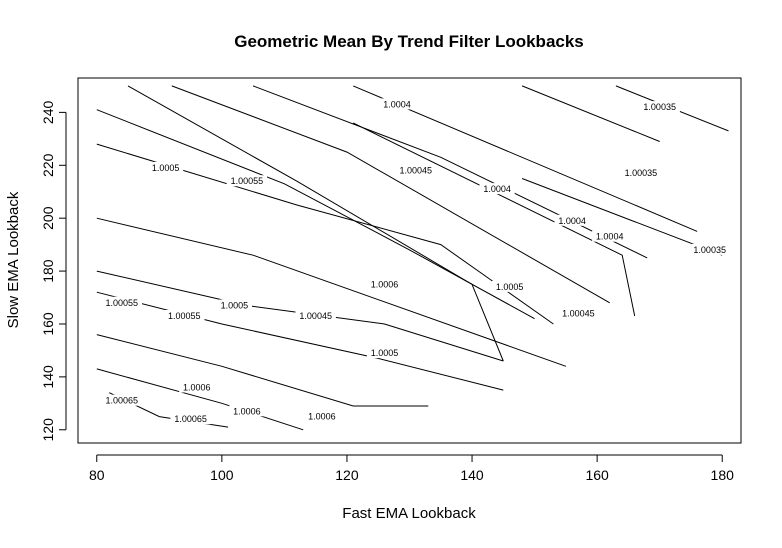 The height and width of the screenshot is (548, 782). I want to click on contour-label-0: 1.00035, so click(659, 107).